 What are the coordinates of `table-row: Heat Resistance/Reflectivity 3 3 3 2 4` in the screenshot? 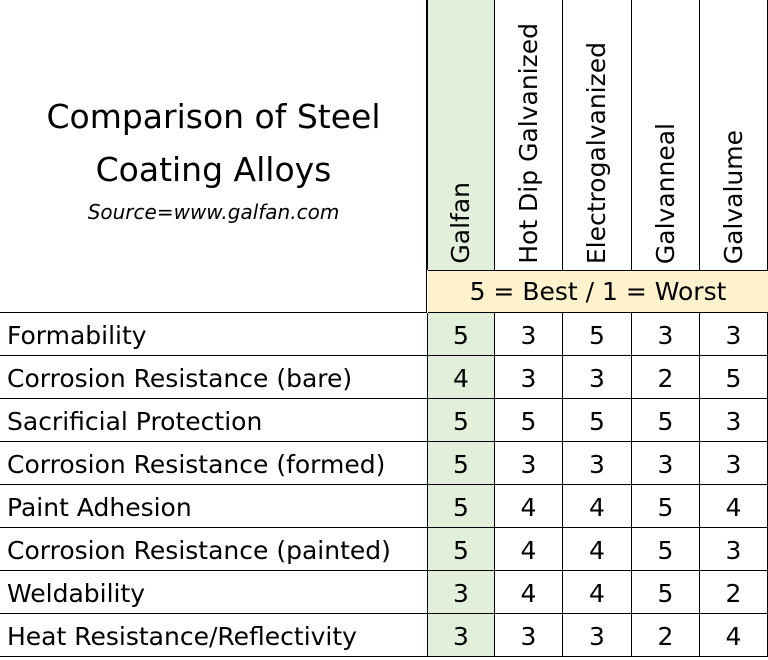 It's located at (384, 635).